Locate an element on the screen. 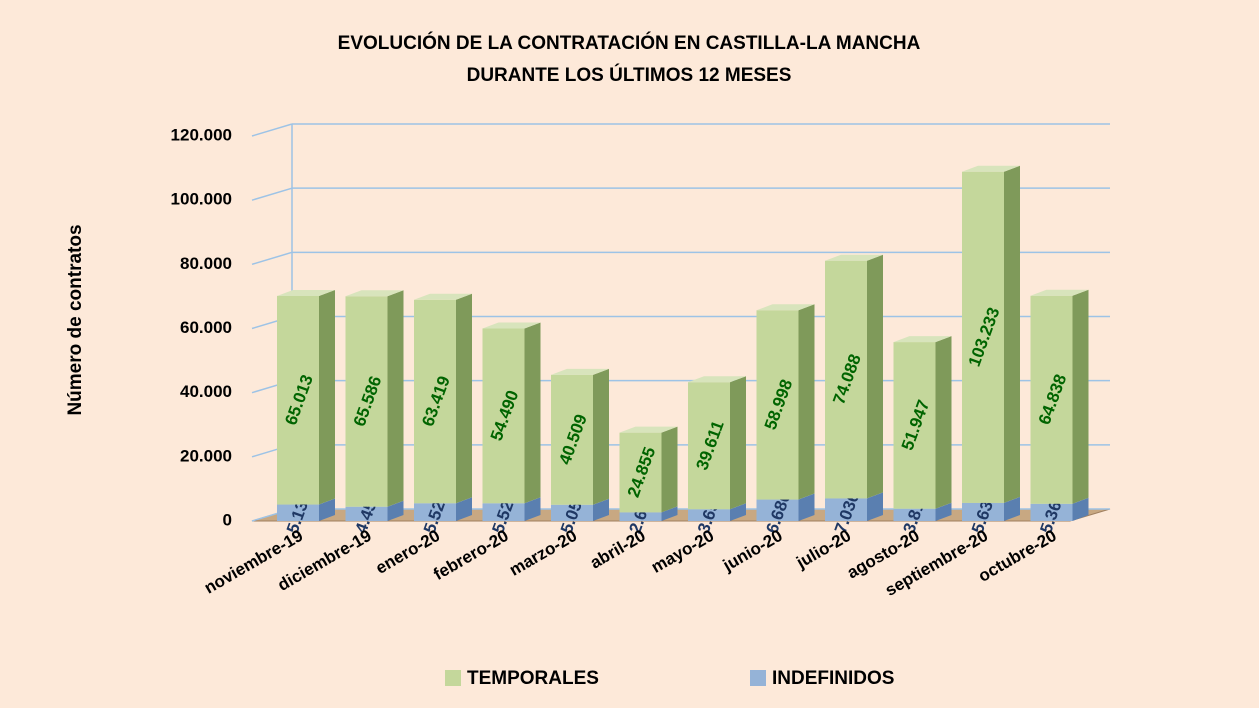 The width and height of the screenshot is (1259, 708). y-tick-label: 60.000 is located at coordinates (206, 327).